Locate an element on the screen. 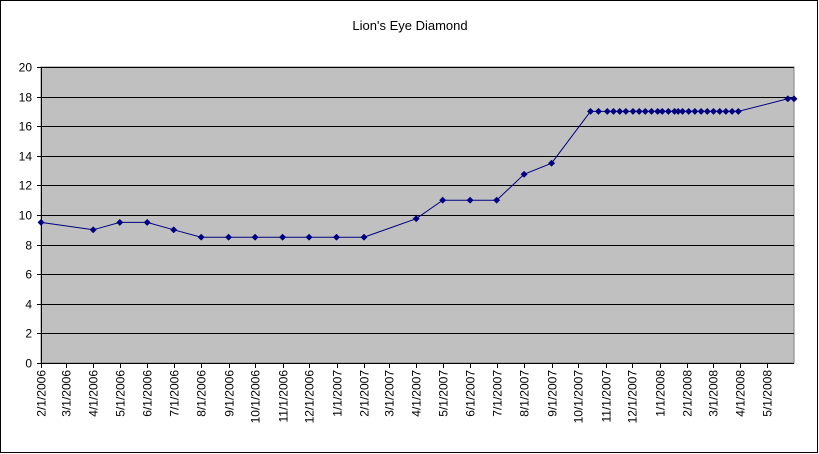 This screenshot has height=454, width=819. y-tick-label: 6 is located at coordinates (28, 275).